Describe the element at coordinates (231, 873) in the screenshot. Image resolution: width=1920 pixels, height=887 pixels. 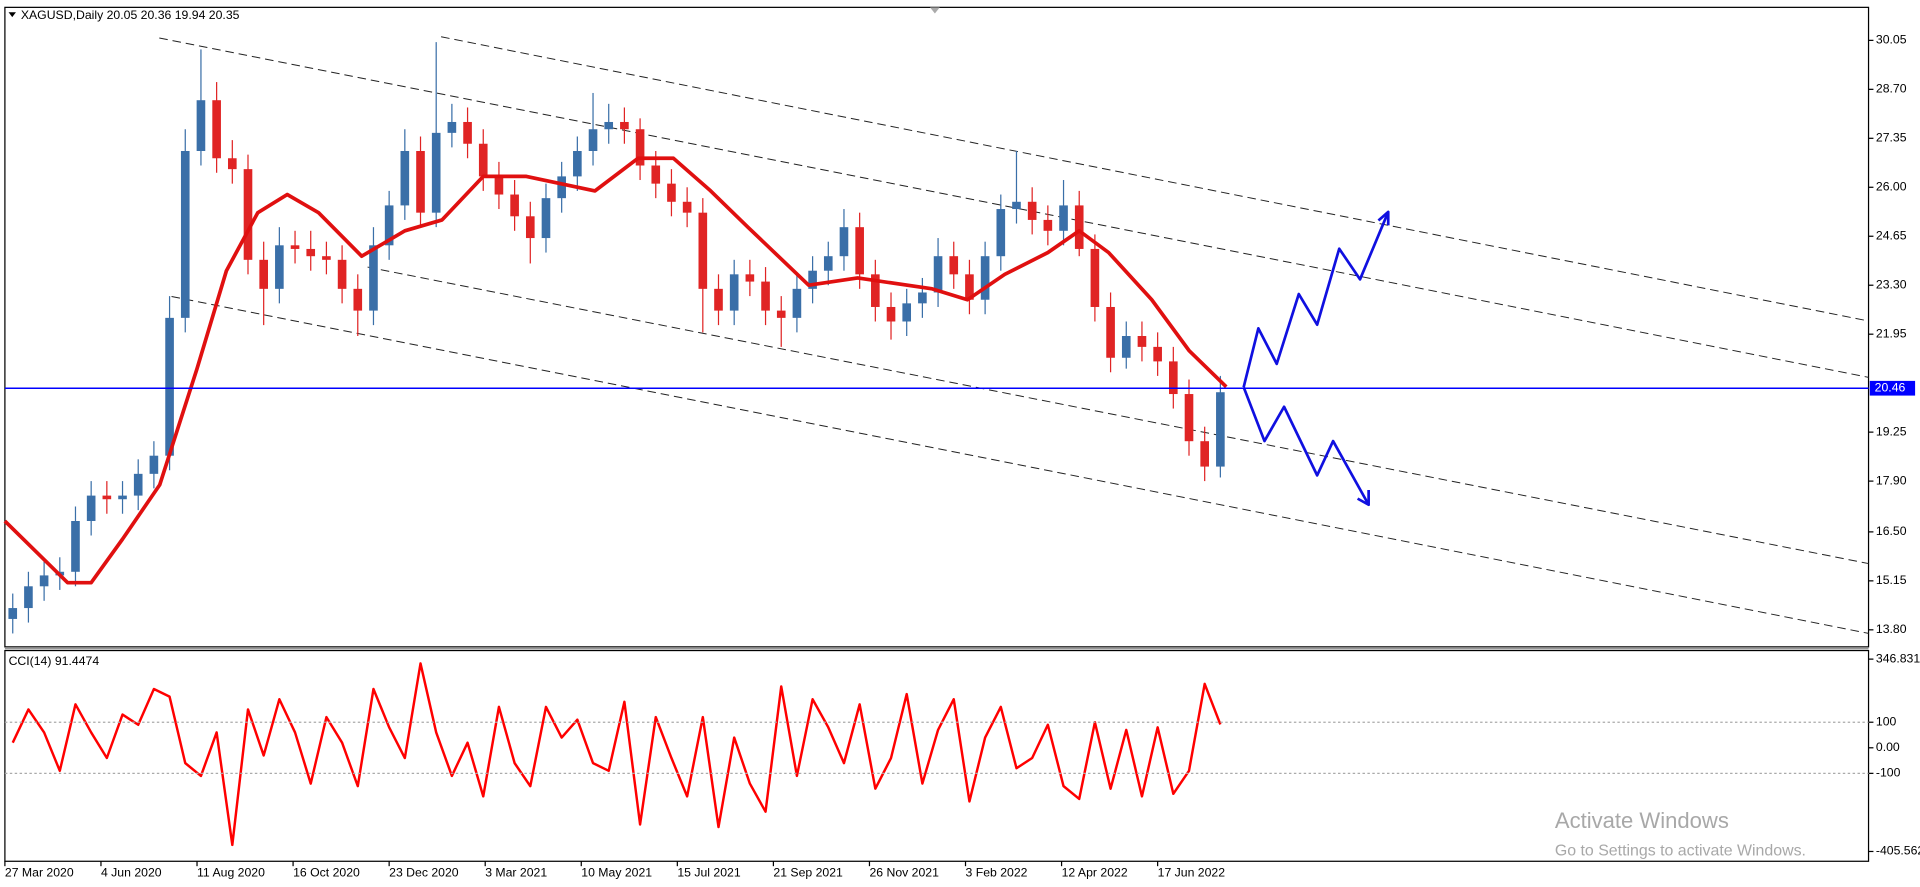
I see `x-tick-label: 11 Aug 2020` at that location.